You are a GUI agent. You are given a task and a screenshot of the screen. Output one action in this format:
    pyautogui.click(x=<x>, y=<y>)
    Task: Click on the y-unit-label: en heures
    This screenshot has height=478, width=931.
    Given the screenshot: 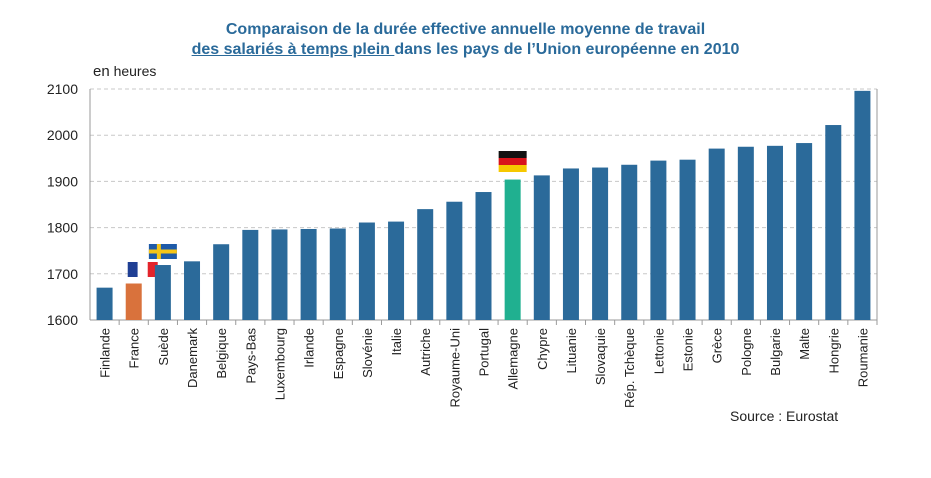 What is the action you would take?
    pyautogui.click(x=124, y=71)
    